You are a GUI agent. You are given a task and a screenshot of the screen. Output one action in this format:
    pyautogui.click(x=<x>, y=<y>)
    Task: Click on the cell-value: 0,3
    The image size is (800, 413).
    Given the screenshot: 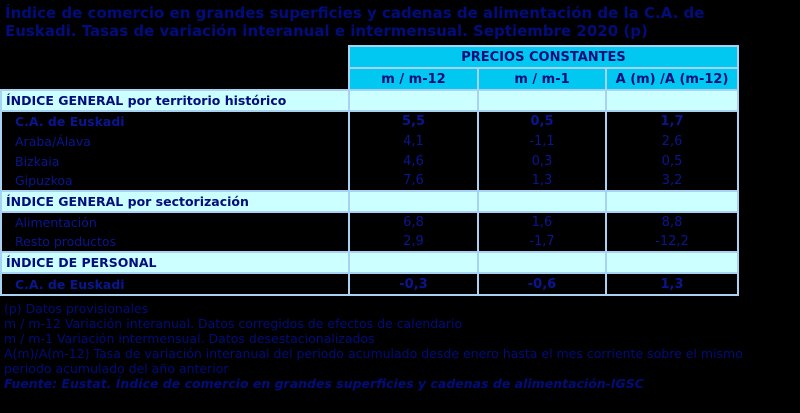 What is the action you would take?
    pyautogui.click(x=542, y=161)
    